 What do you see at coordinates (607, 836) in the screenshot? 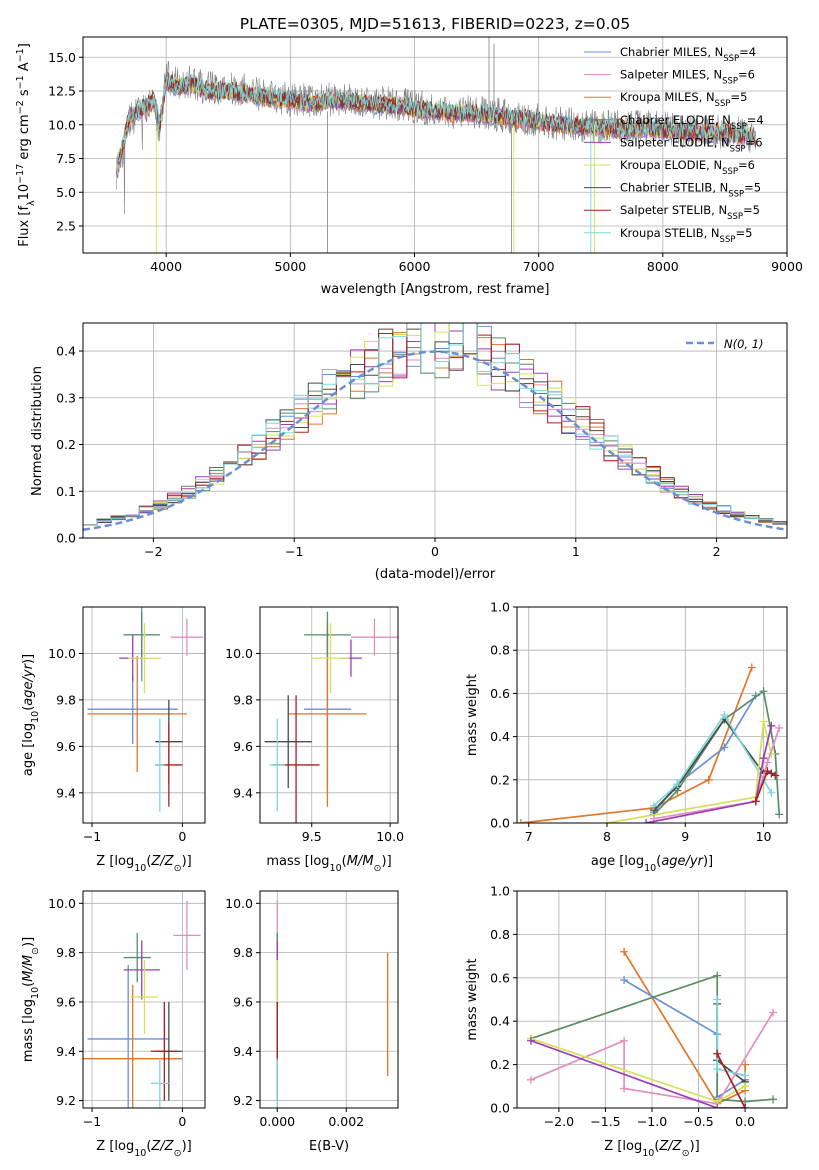
I see `x-tick-label: 8` at bounding box center [607, 836].